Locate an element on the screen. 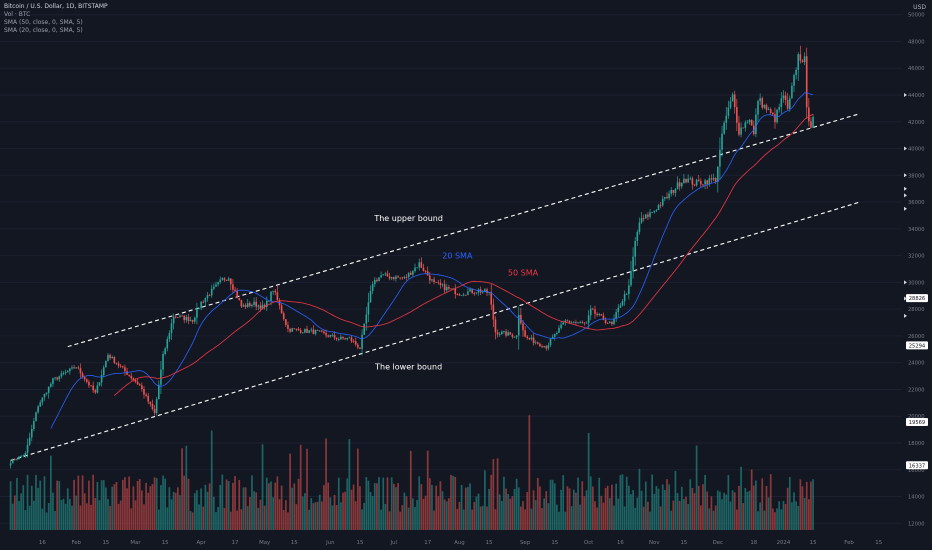 The height and width of the screenshot is (550, 932). y-tick-label: 30000 is located at coordinates (916, 283).